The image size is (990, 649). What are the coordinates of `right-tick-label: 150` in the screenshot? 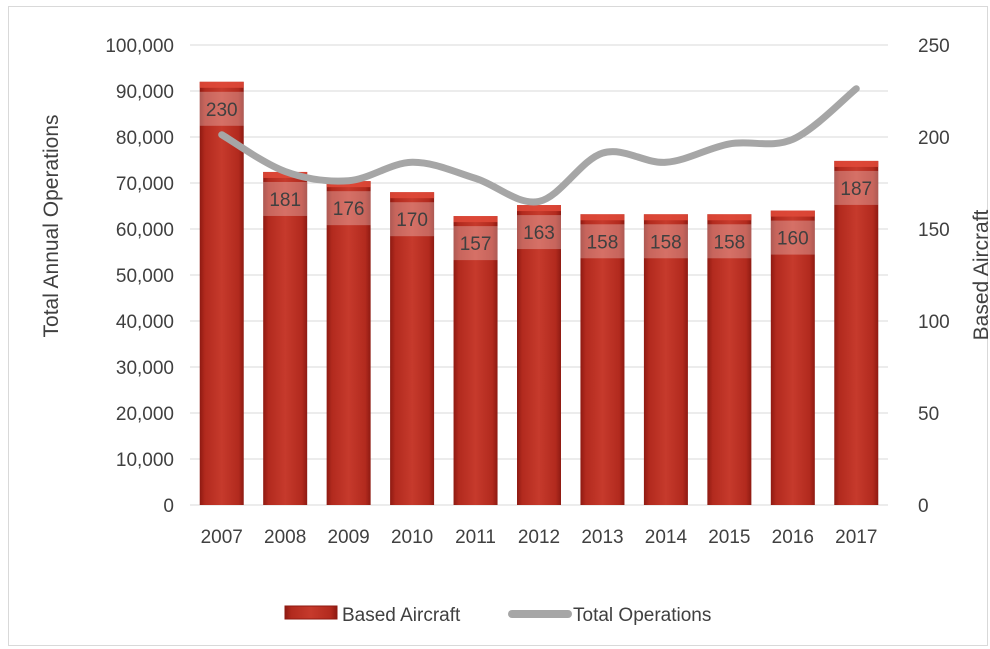 It's located at (934, 230).